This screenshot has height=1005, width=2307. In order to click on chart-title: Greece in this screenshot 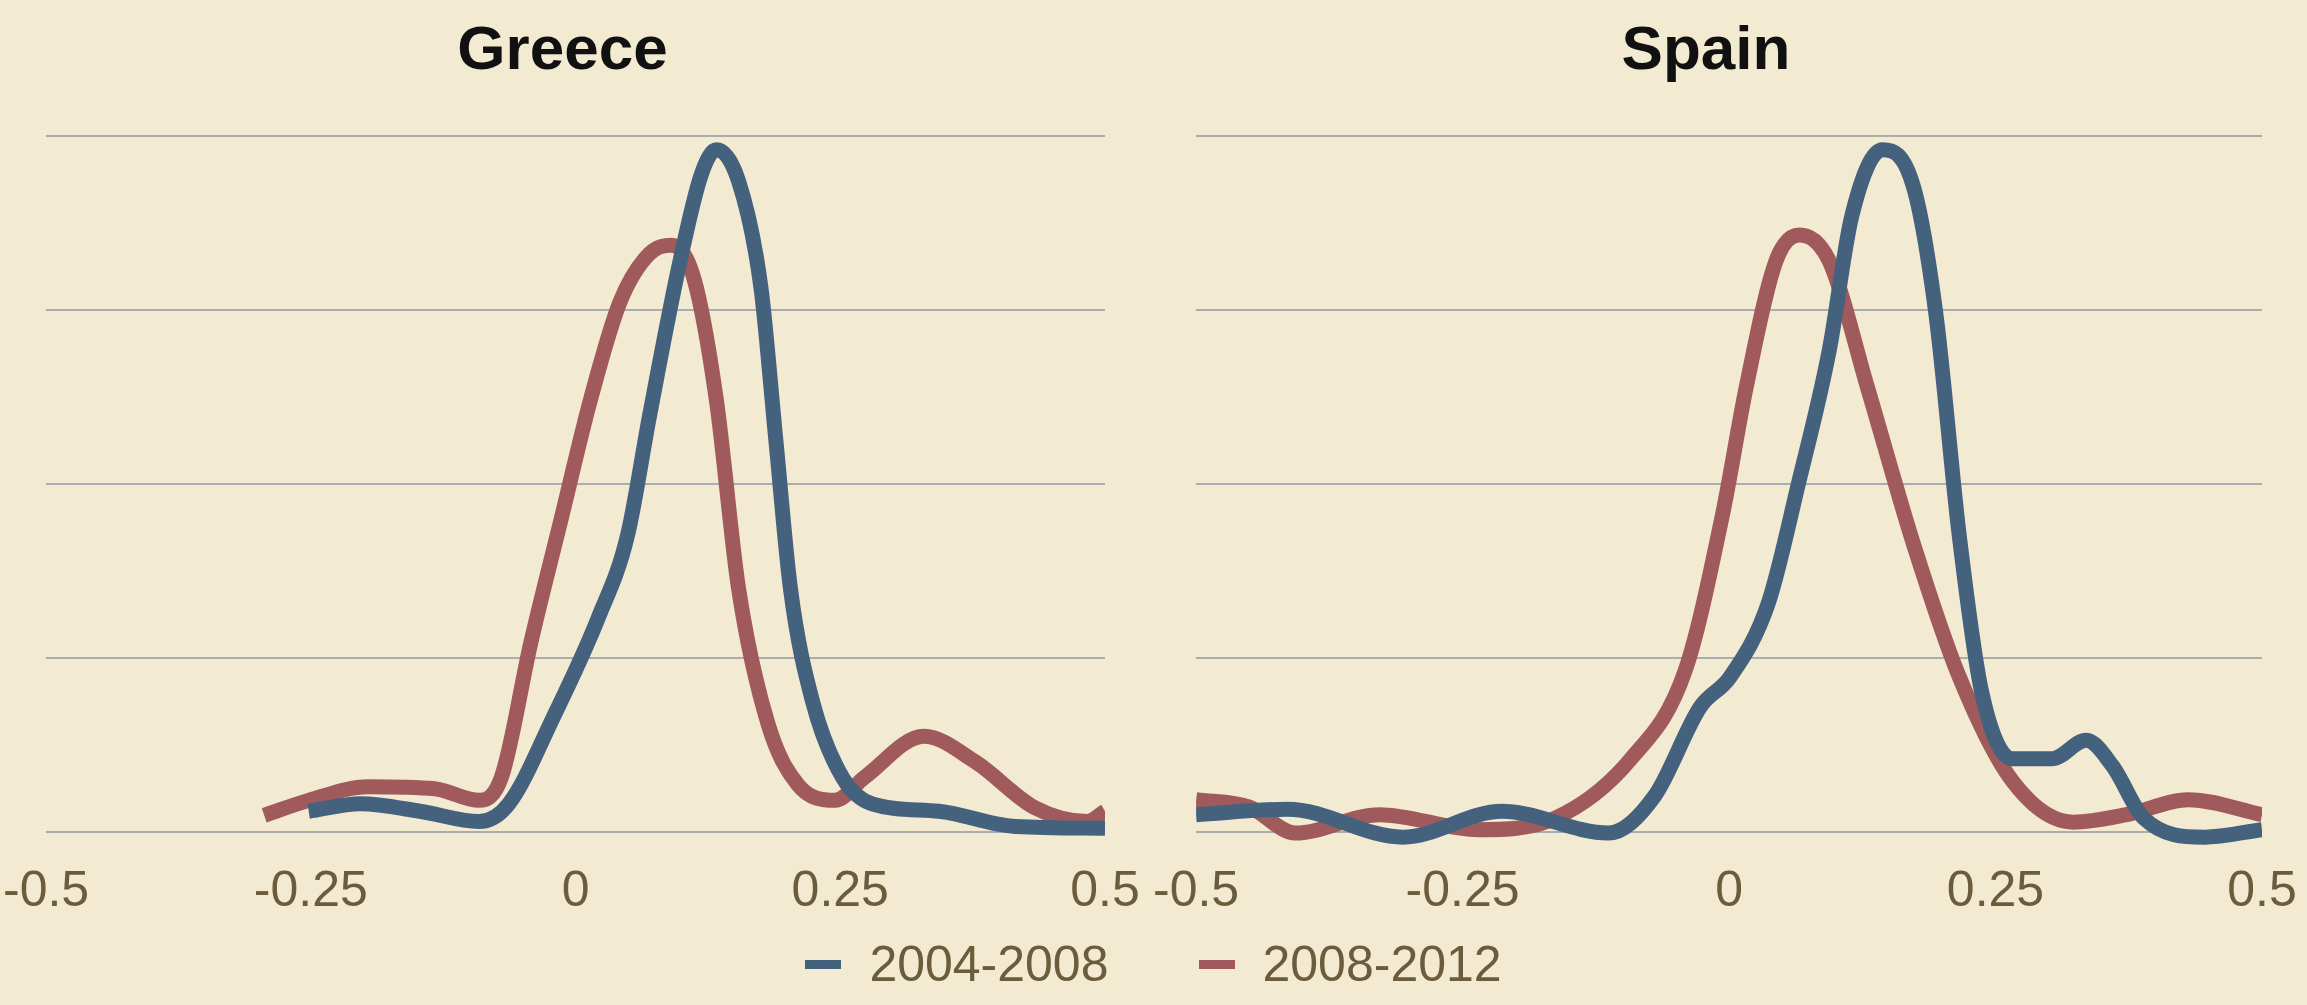, I will do `click(562, 48)`.